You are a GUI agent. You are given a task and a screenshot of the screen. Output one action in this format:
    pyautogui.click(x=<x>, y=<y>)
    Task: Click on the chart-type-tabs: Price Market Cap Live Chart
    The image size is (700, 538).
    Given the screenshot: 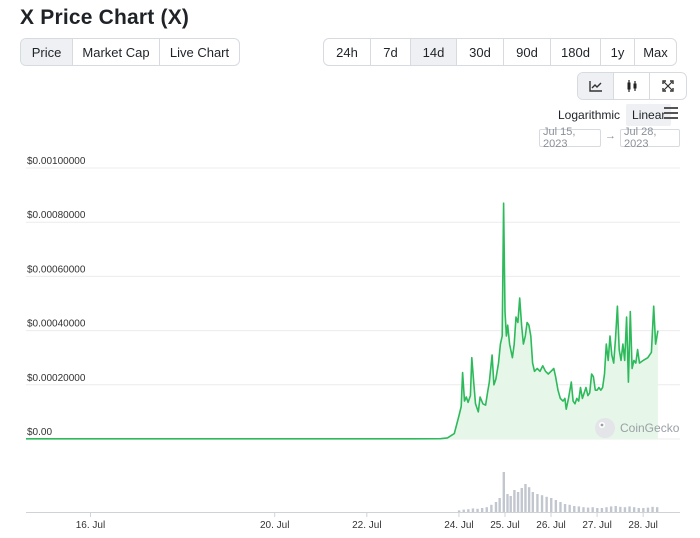 What is the action you would take?
    pyautogui.click(x=130, y=52)
    